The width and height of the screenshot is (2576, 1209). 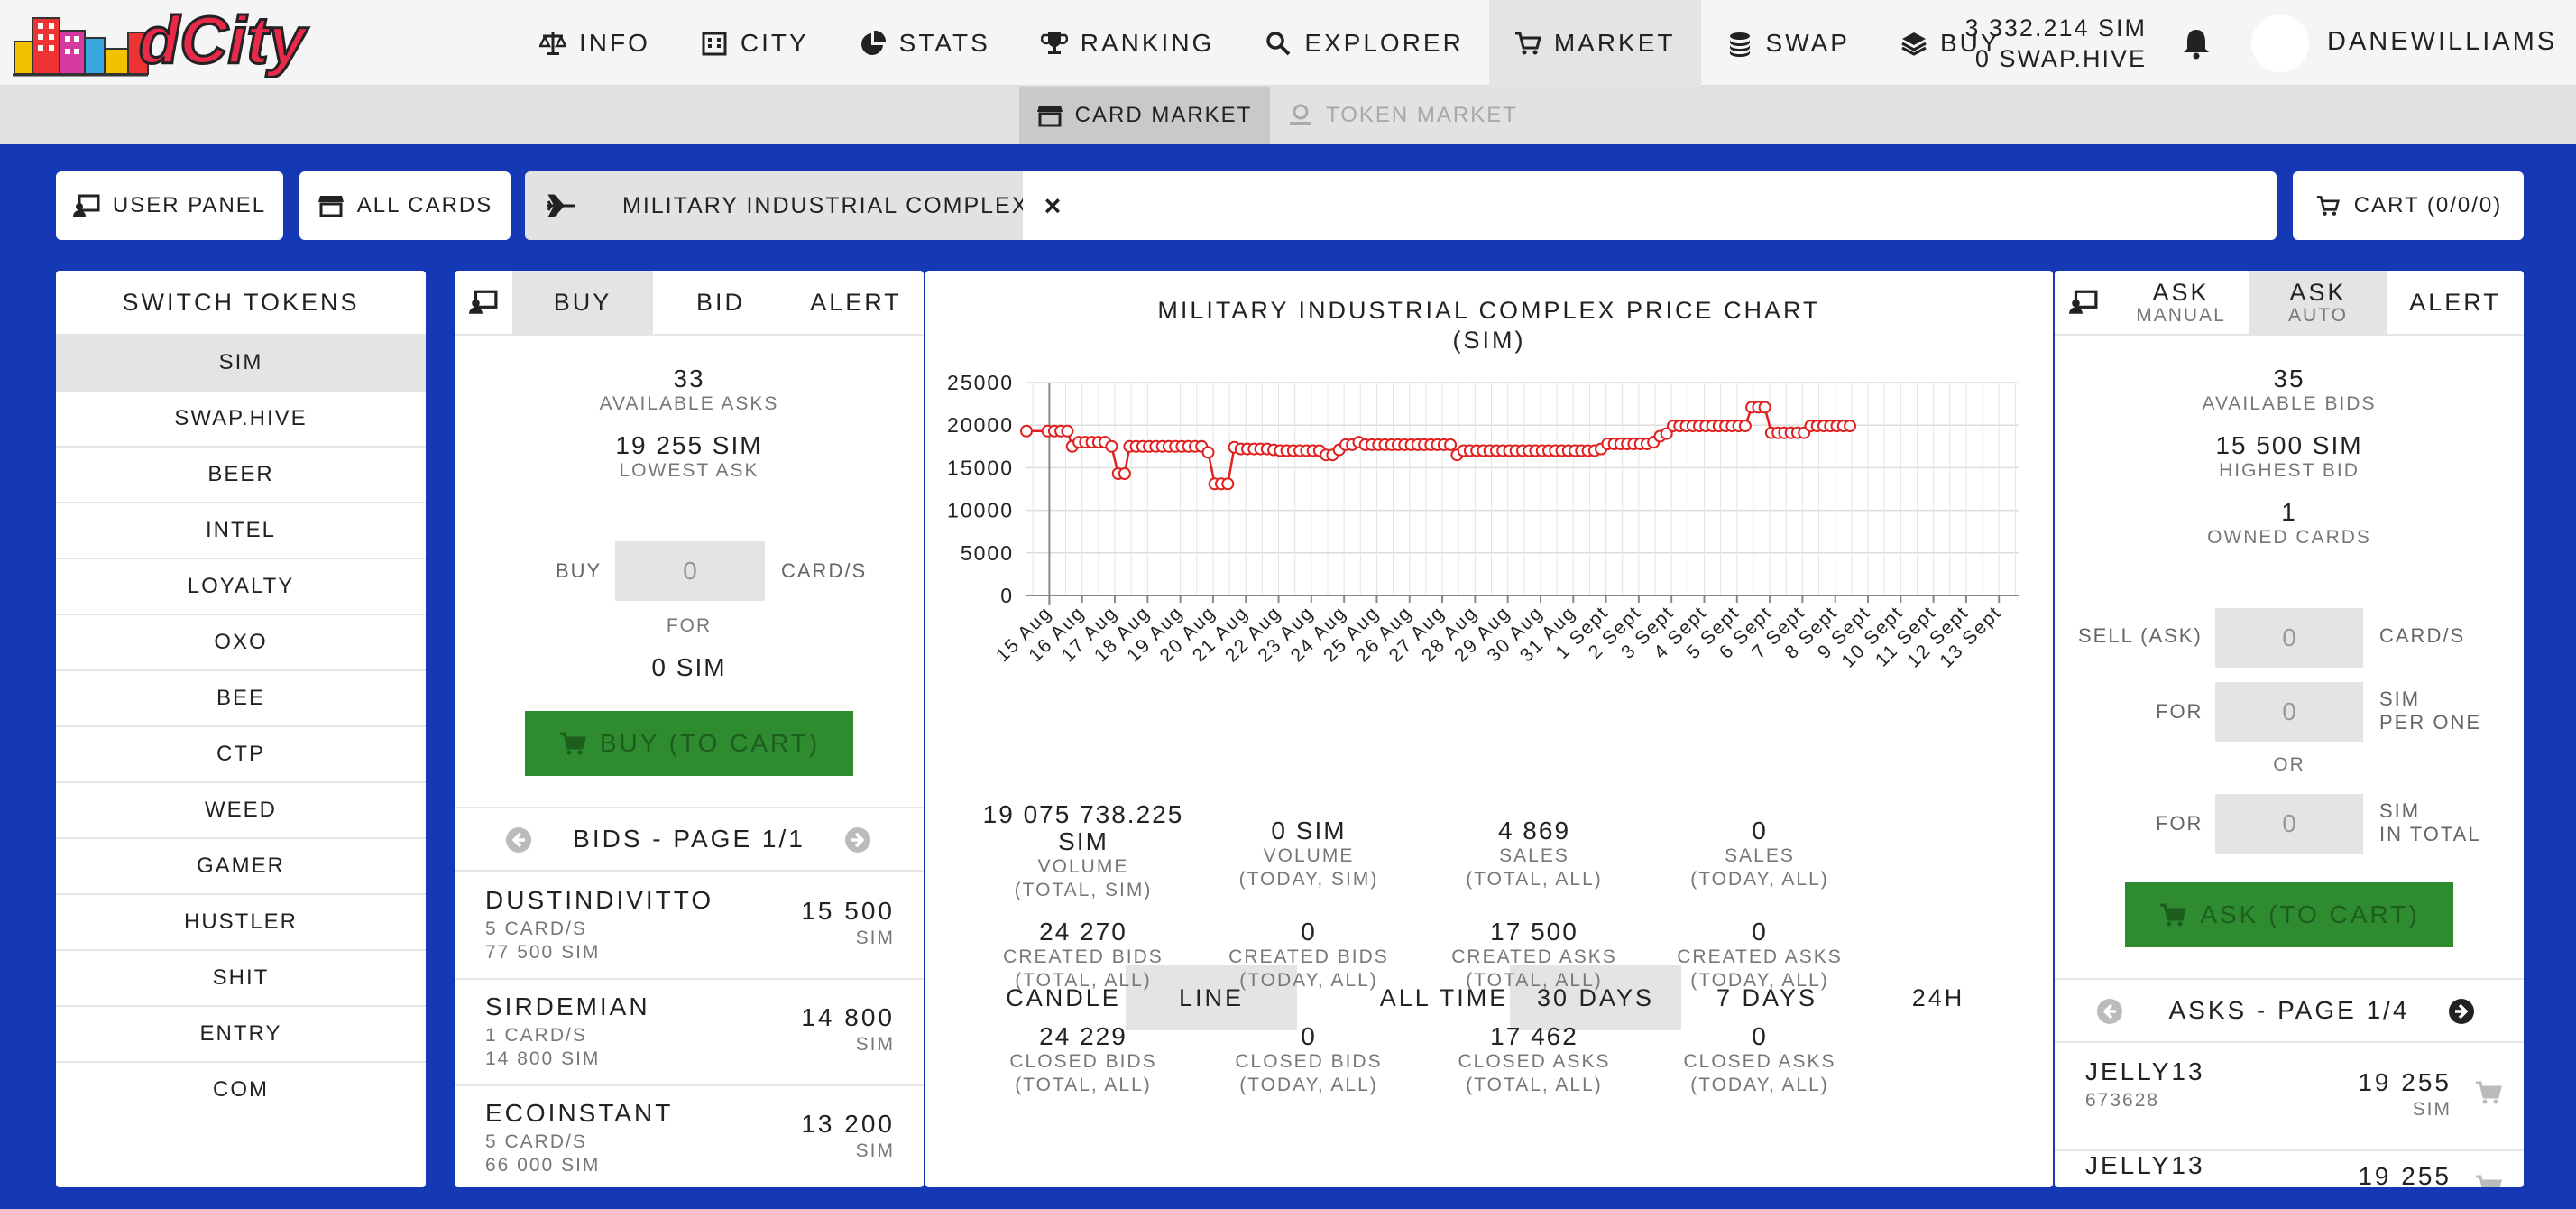 I want to click on tab-card-market: CARD MARKET, so click(x=1144, y=116).